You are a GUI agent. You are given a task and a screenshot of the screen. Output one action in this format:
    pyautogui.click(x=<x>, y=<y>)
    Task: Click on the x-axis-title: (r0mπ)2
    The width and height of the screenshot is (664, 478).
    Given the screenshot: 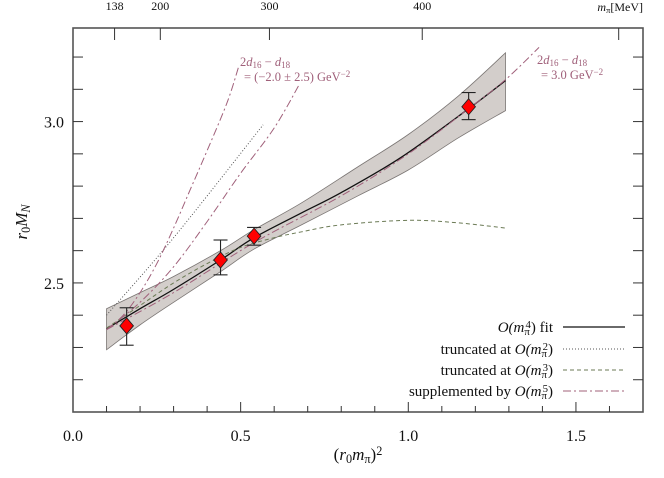 What is the action you would take?
    pyautogui.click(x=358, y=455)
    